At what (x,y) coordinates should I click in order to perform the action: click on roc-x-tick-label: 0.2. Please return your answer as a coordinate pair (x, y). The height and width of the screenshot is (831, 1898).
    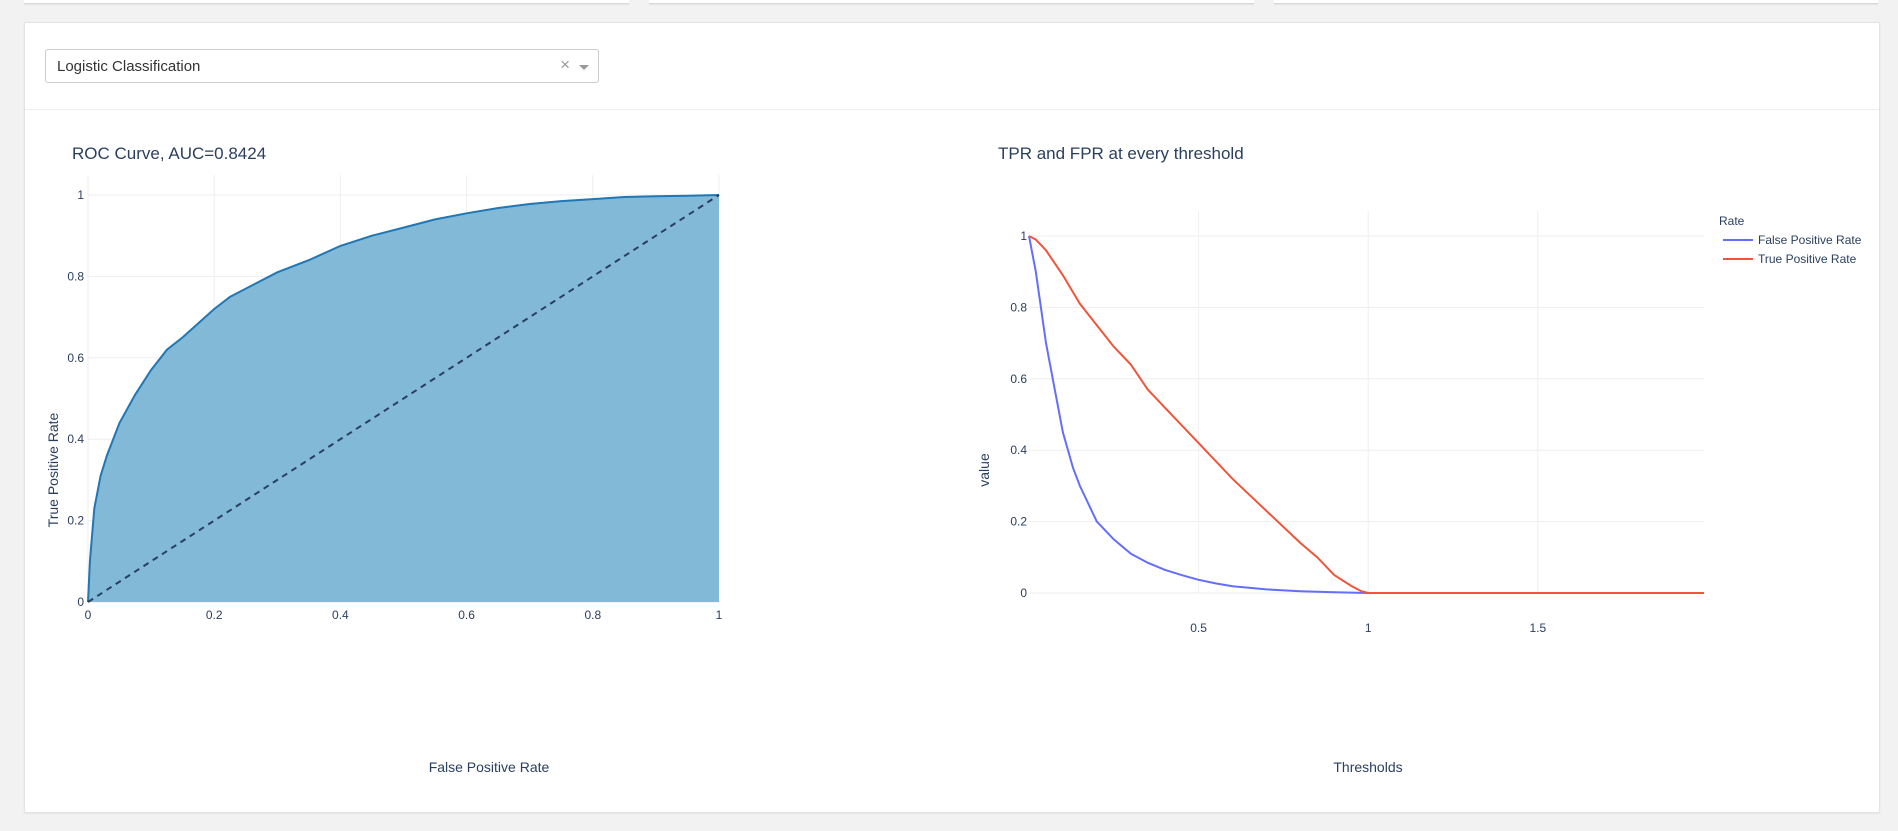
    Looking at the image, I should click on (214, 615).